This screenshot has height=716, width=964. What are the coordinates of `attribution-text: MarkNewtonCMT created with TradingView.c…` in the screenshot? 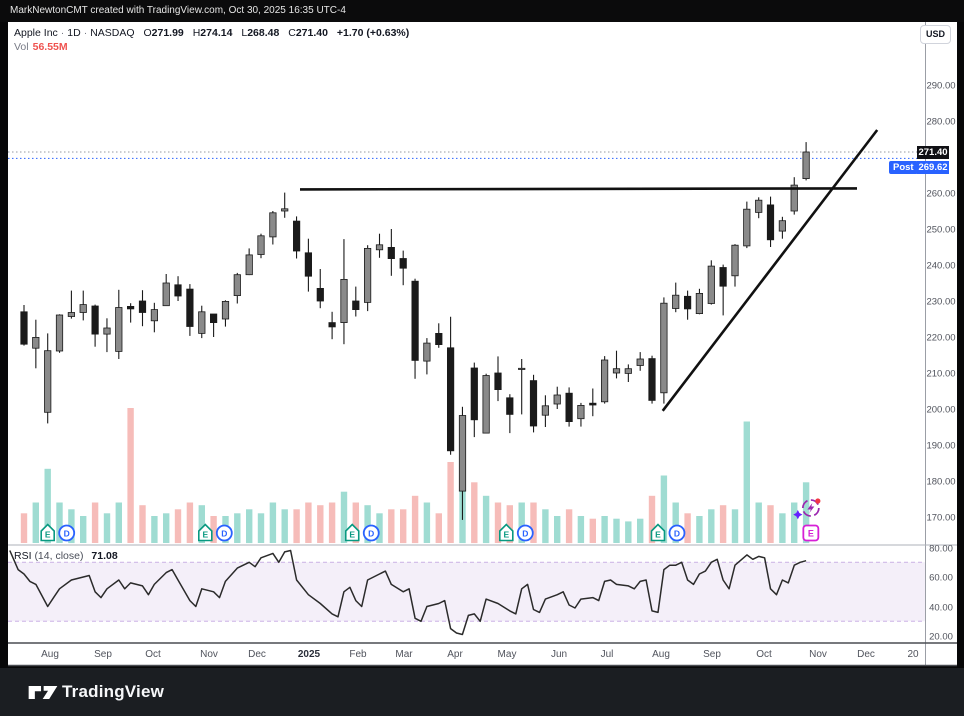 It's located at (178, 10).